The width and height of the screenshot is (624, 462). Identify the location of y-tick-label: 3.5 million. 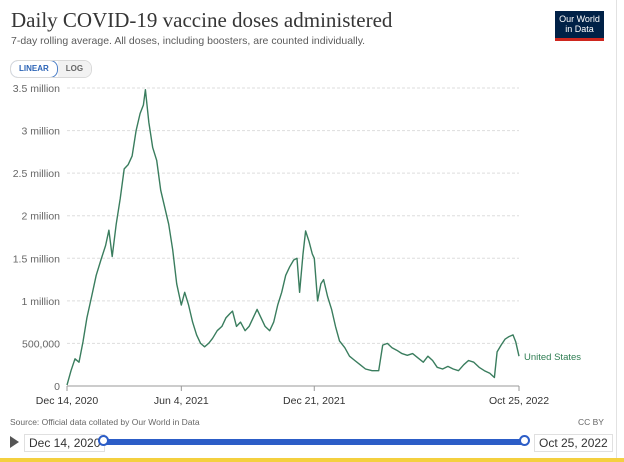
(36, 89).